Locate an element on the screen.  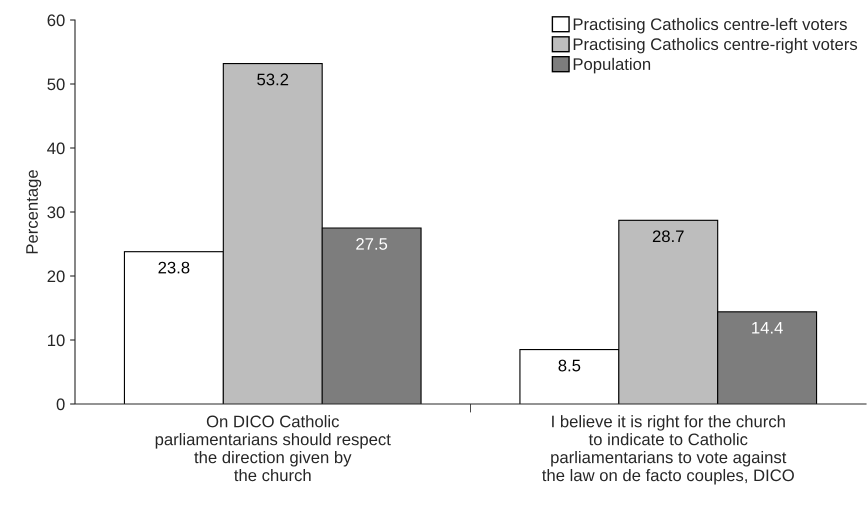
data-label: 53.2 is located at coordinates (272, 80).